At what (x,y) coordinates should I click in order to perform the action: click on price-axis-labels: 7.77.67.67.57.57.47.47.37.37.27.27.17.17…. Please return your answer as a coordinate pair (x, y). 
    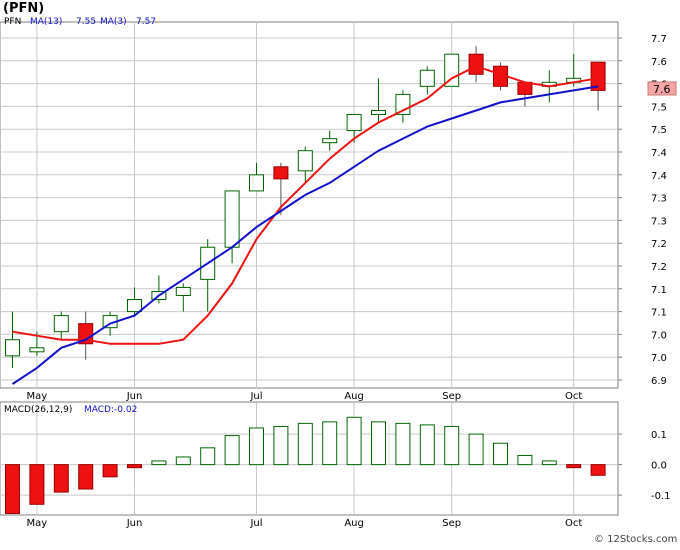
    Looking at the image, I should click on (659, 210).